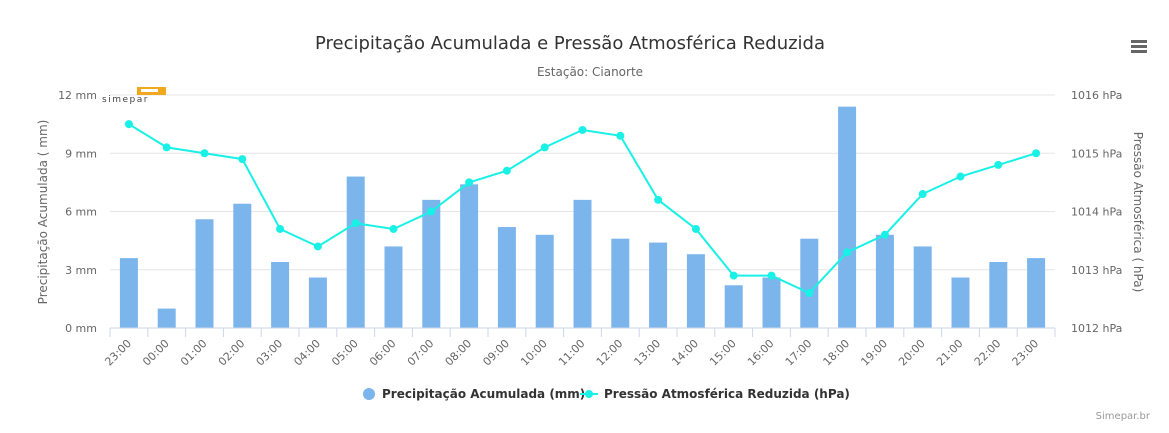 This screenshot has height=433, width=1169. I want to click on legend-item-precipitation: Precipitação Acumulada (mm), so click(474, 394).